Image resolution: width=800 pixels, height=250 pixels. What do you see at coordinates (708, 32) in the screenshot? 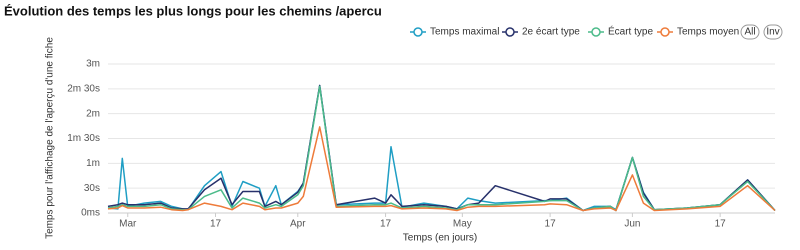
I see `legend-label: Temps moyen` at bounding box center [708, 32].